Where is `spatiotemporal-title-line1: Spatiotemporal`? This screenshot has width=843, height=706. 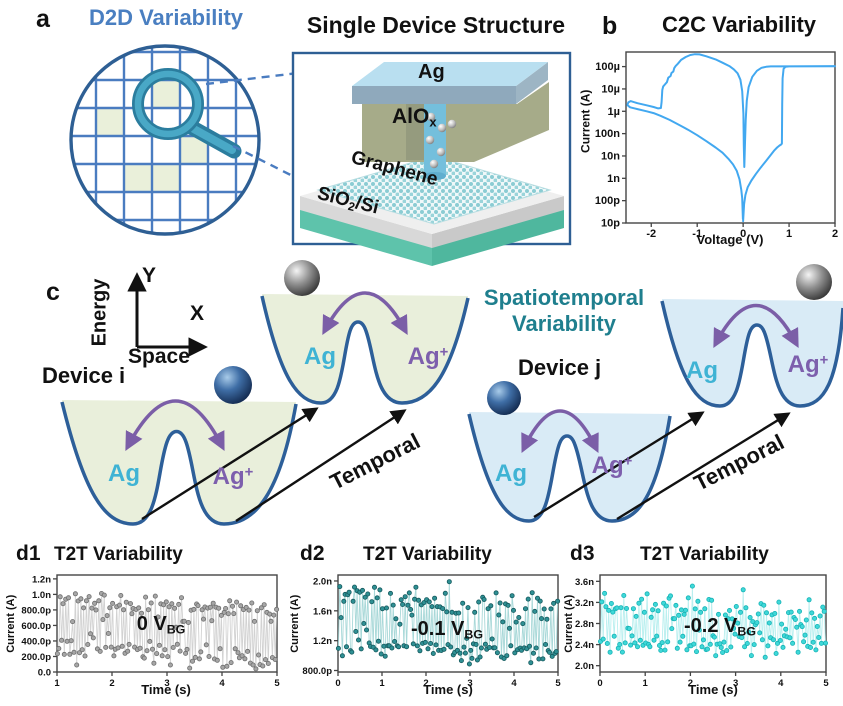
spatiotemporal-title-line1: Spatiotemporal is located at coordinates (564, 297).